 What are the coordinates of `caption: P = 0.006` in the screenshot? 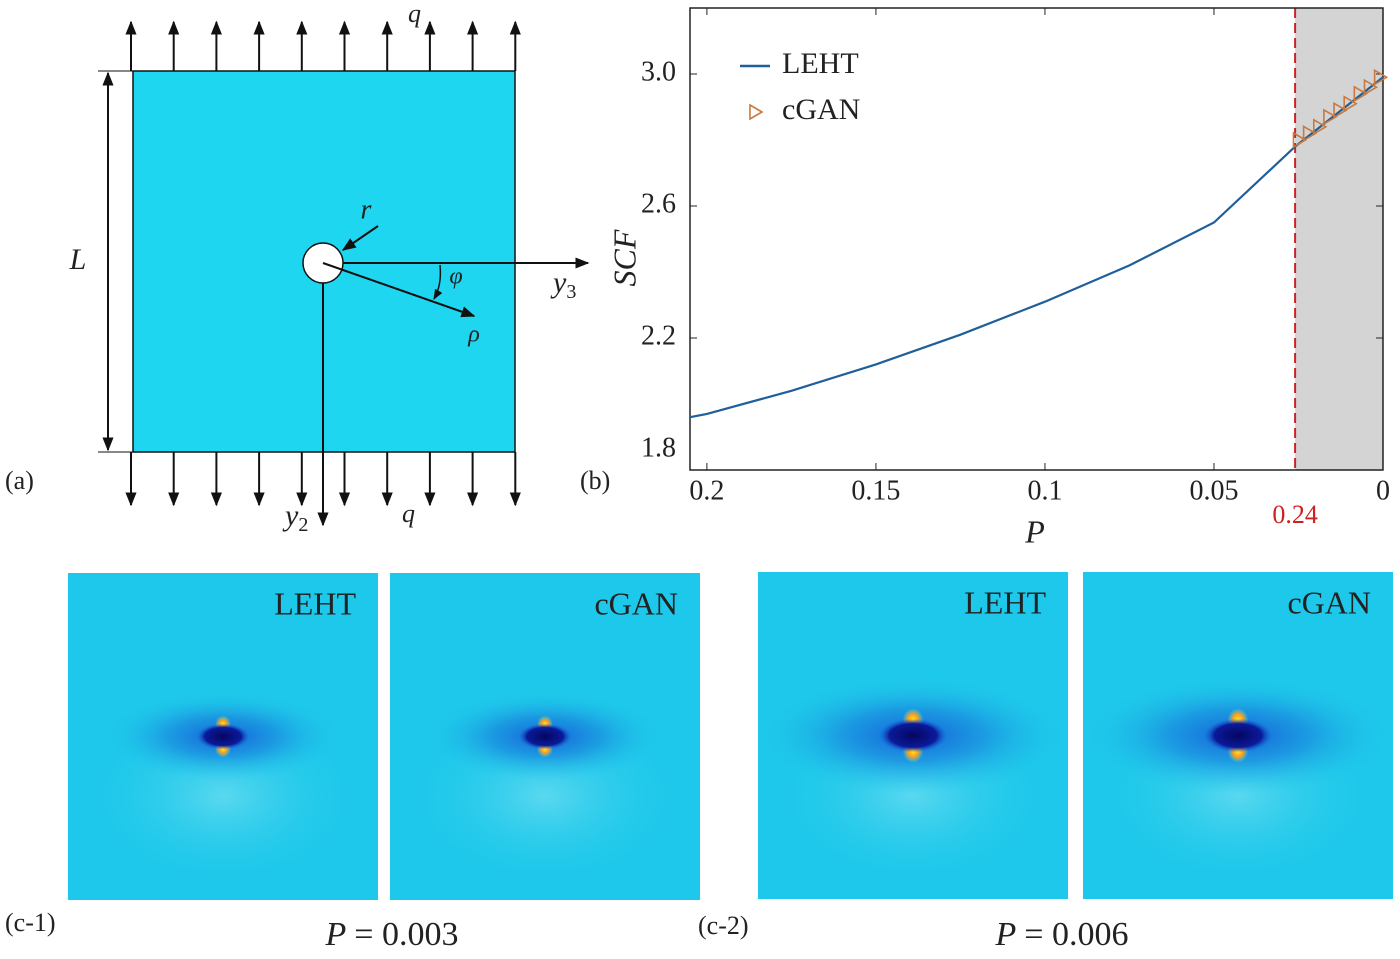 It's located at (1062, 934).